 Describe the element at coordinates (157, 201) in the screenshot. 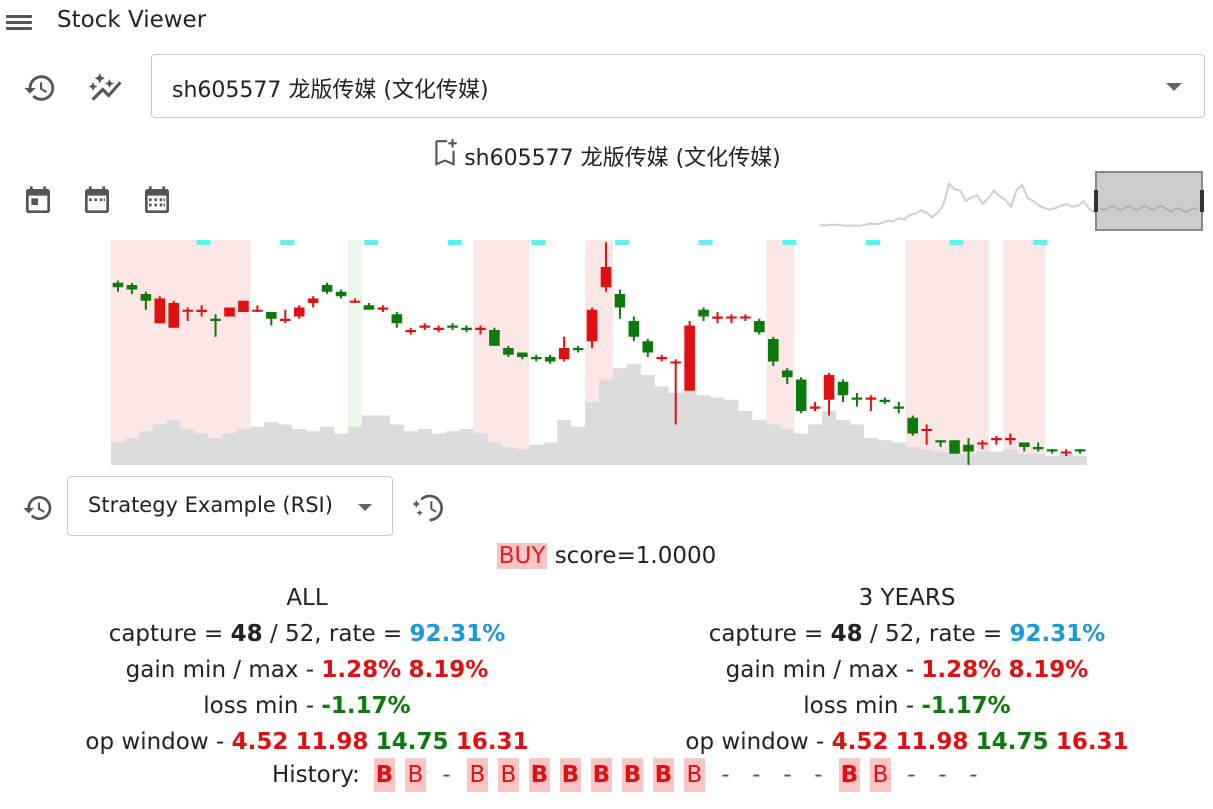

I see `calendar-month-icon` at that location.